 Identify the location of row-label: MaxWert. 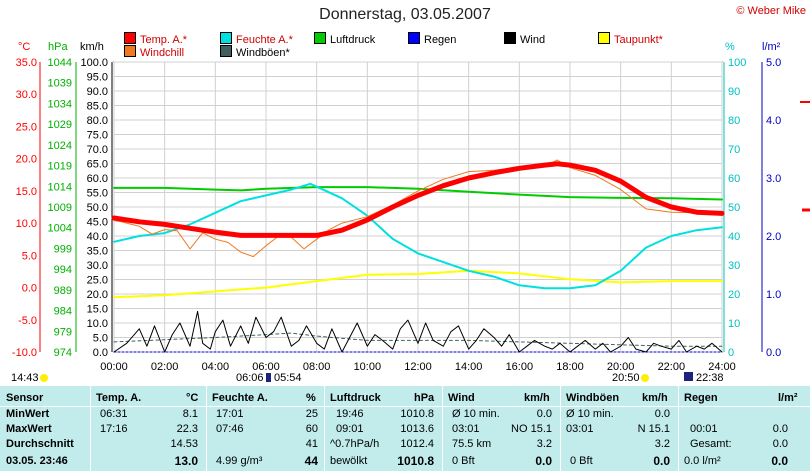
(29, 429).